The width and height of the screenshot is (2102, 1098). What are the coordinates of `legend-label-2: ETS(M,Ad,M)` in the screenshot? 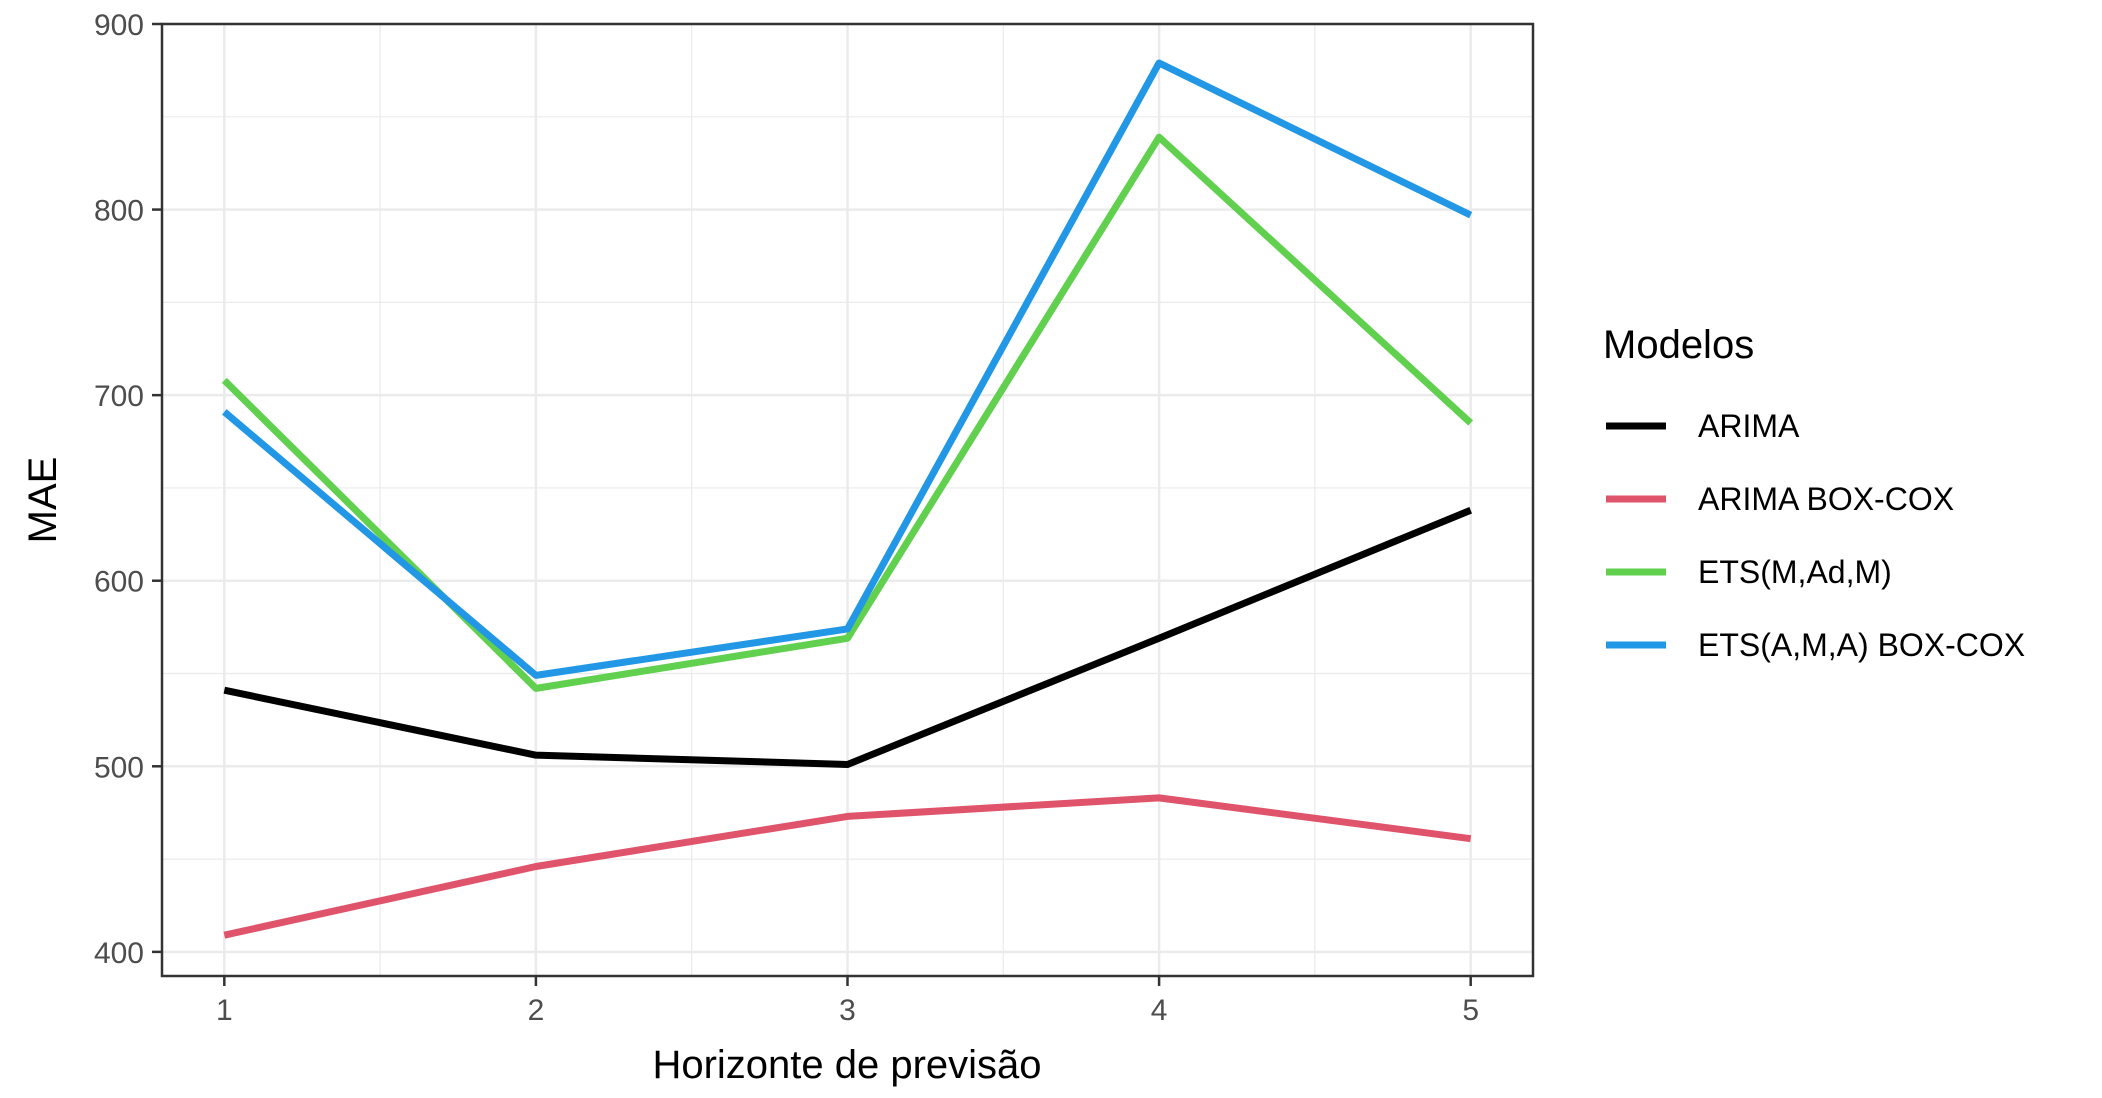 It's located at (1795, 572).